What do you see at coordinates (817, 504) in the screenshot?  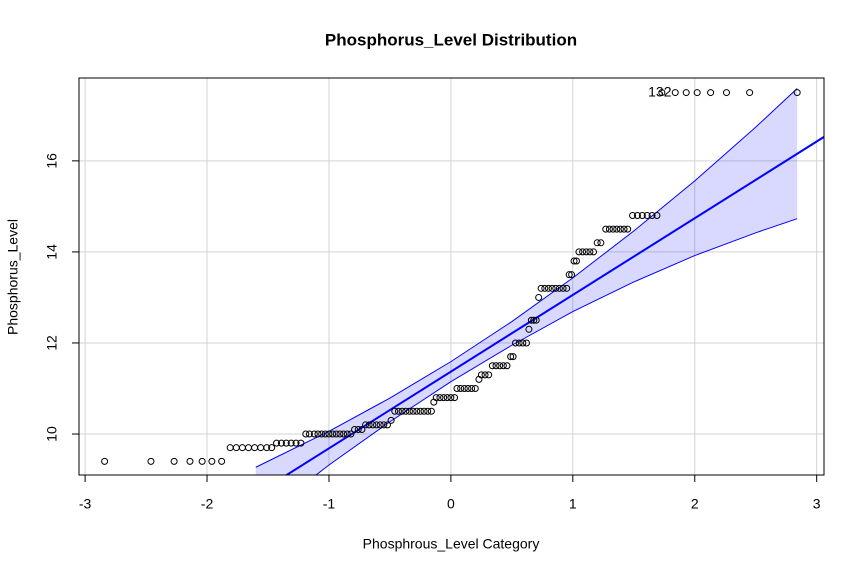 I see `x-tick-label: 3` at bounding box center [817, 504].